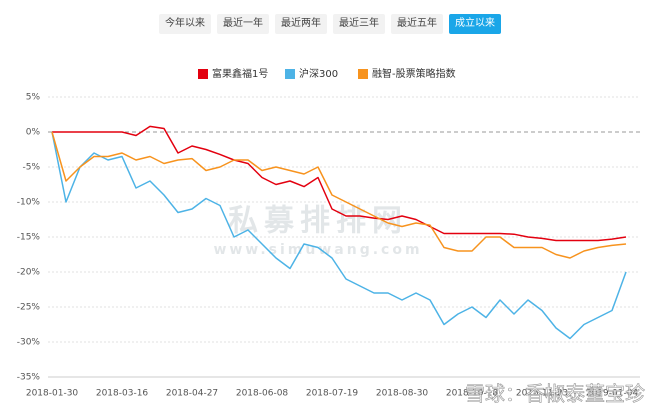 This screenshot has width=660, height=413. Describe the element at coordinates (31, 168) in the screenshot. I see `y-tick-label: -5%` at that location.